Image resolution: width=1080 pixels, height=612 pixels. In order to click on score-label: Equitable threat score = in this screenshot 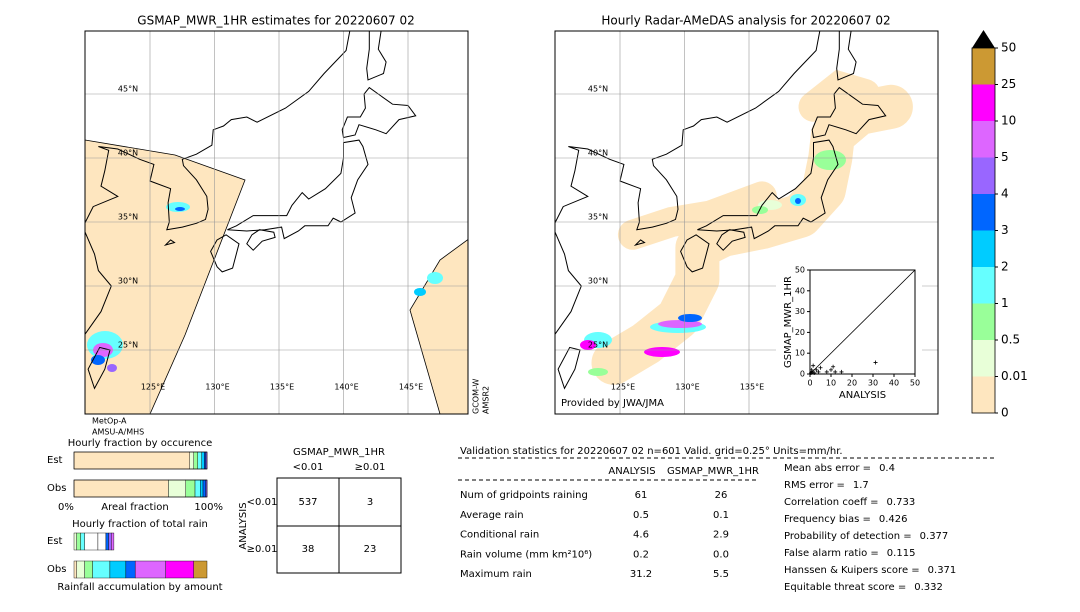, I will do `click(845, 587)`.